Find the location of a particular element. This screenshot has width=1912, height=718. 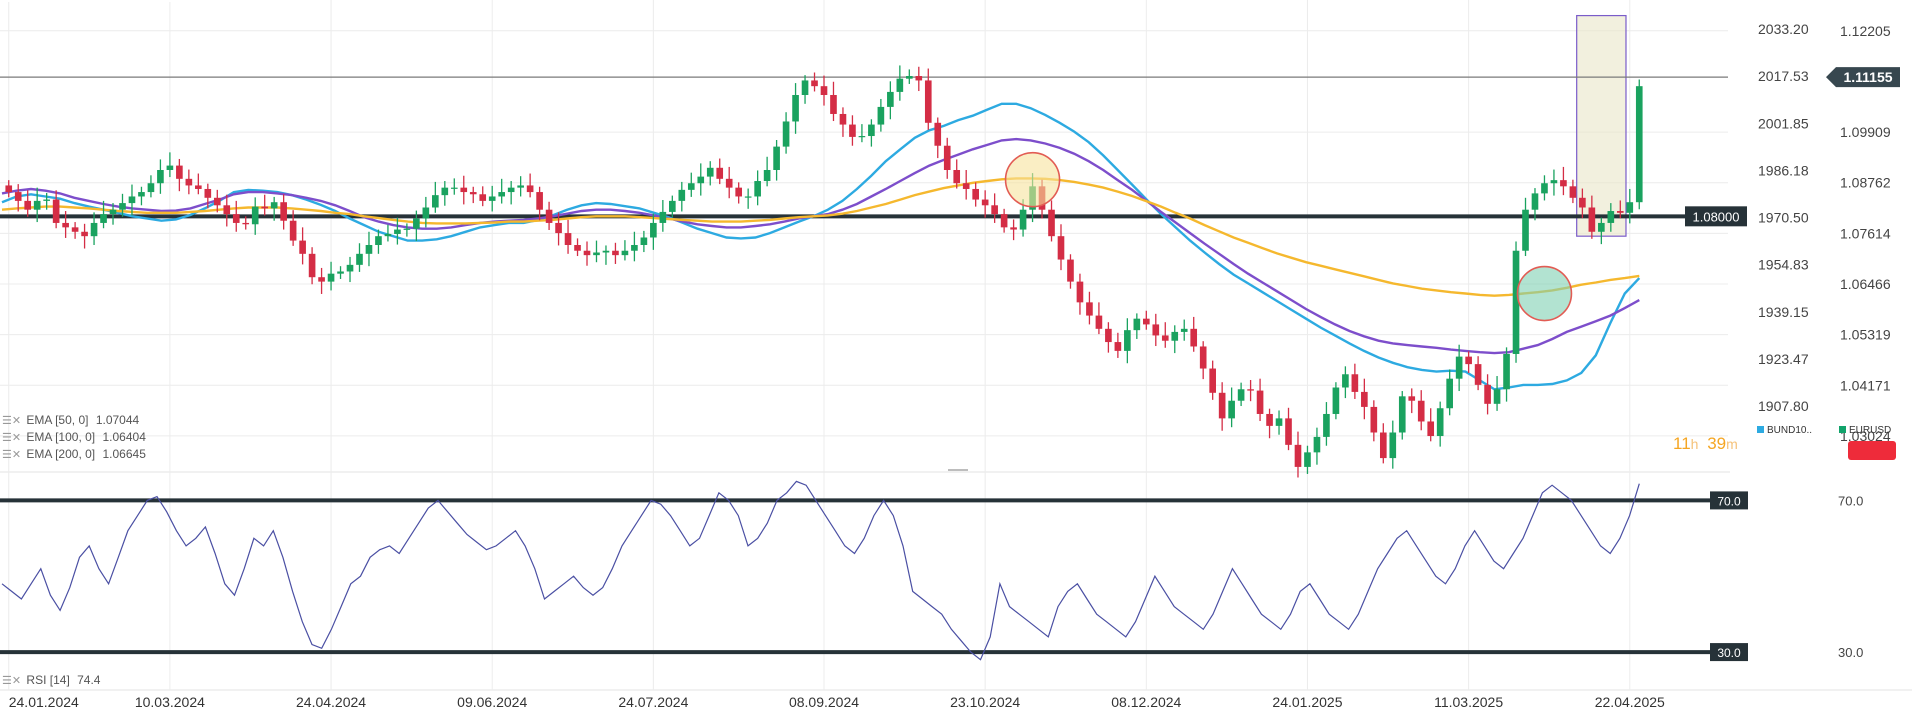

legend-rsi: ☰✕ RSI [14] 74.4 is located at coordinates (51, 680).